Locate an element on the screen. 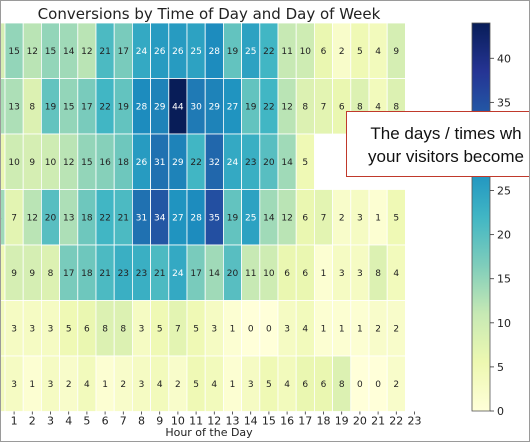 The image size is (530, 442). x-tick-label: 21 is located at coordinates (378, 421).